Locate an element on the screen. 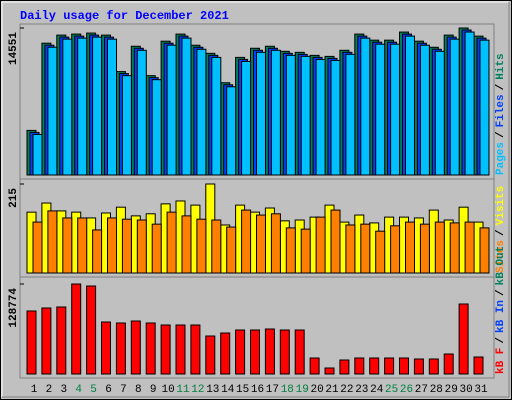  y-tick-label: 14551 is located at coordinates (14, 48).